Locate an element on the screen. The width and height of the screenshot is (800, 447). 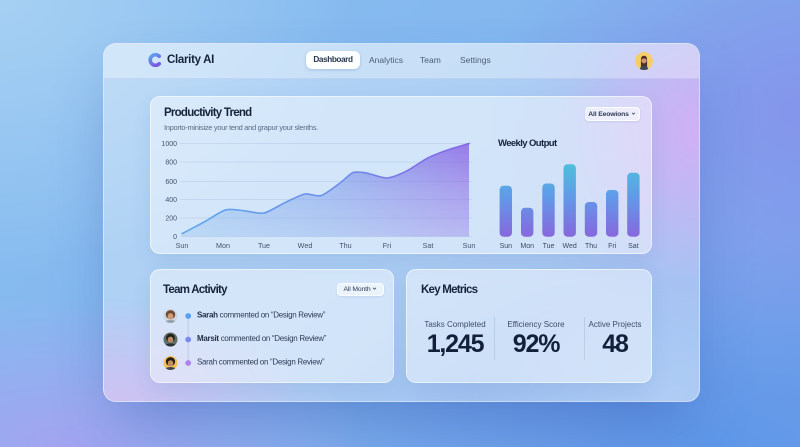
svg-text:Marsit commented on “Design Re: Marsit commented on “Design Review” is located at coordinates (262, 338).